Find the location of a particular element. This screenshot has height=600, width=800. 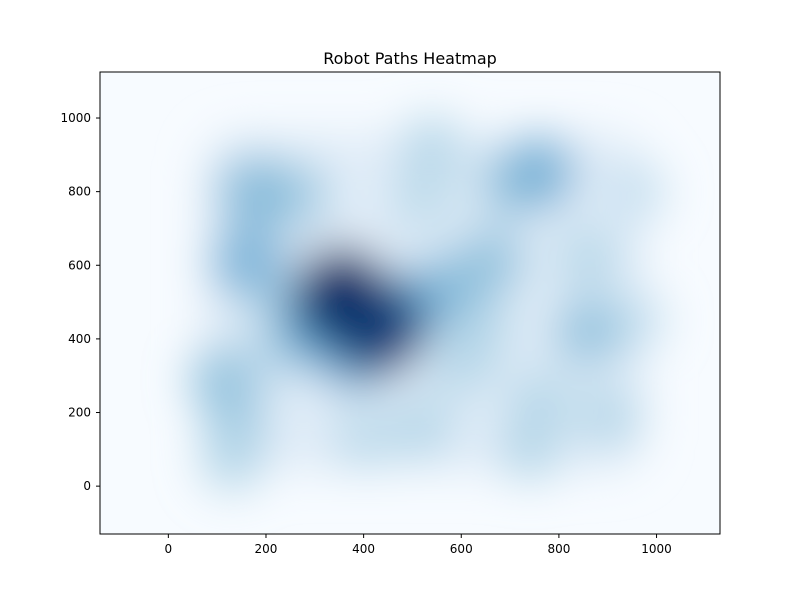

y-axis: 0 200 400 600 800 1000 is located at coordinates (80, 302).